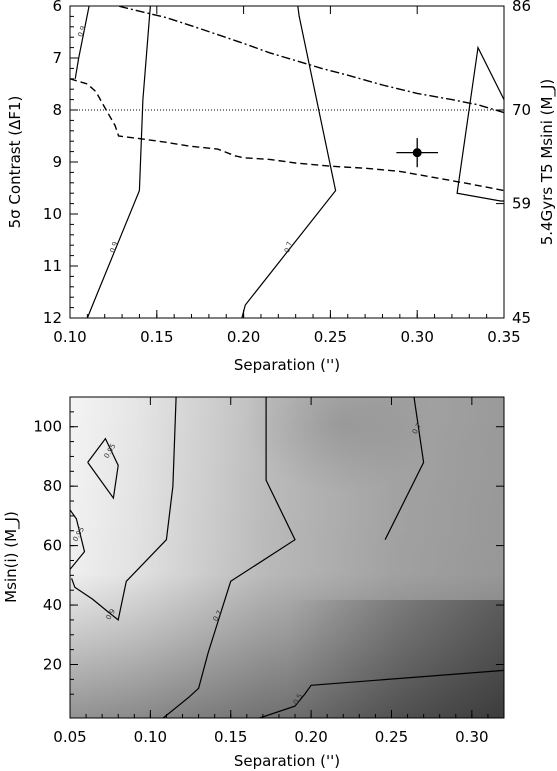  What do you see at coordinates (52, 318) in the screenshot?
I see `top-y-tick-label: 12` at bounding box center [52, 318].